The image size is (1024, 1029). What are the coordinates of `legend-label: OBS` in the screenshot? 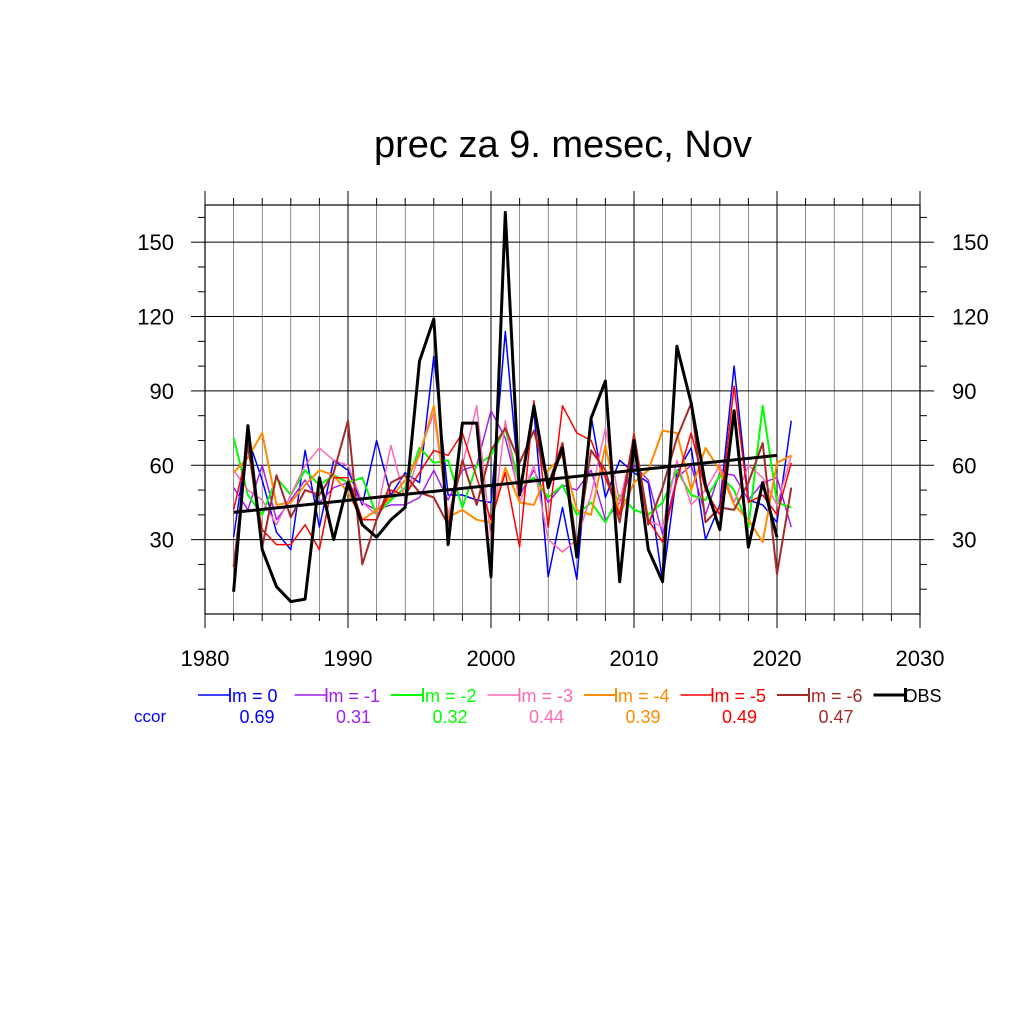 It's located at (923, 696).